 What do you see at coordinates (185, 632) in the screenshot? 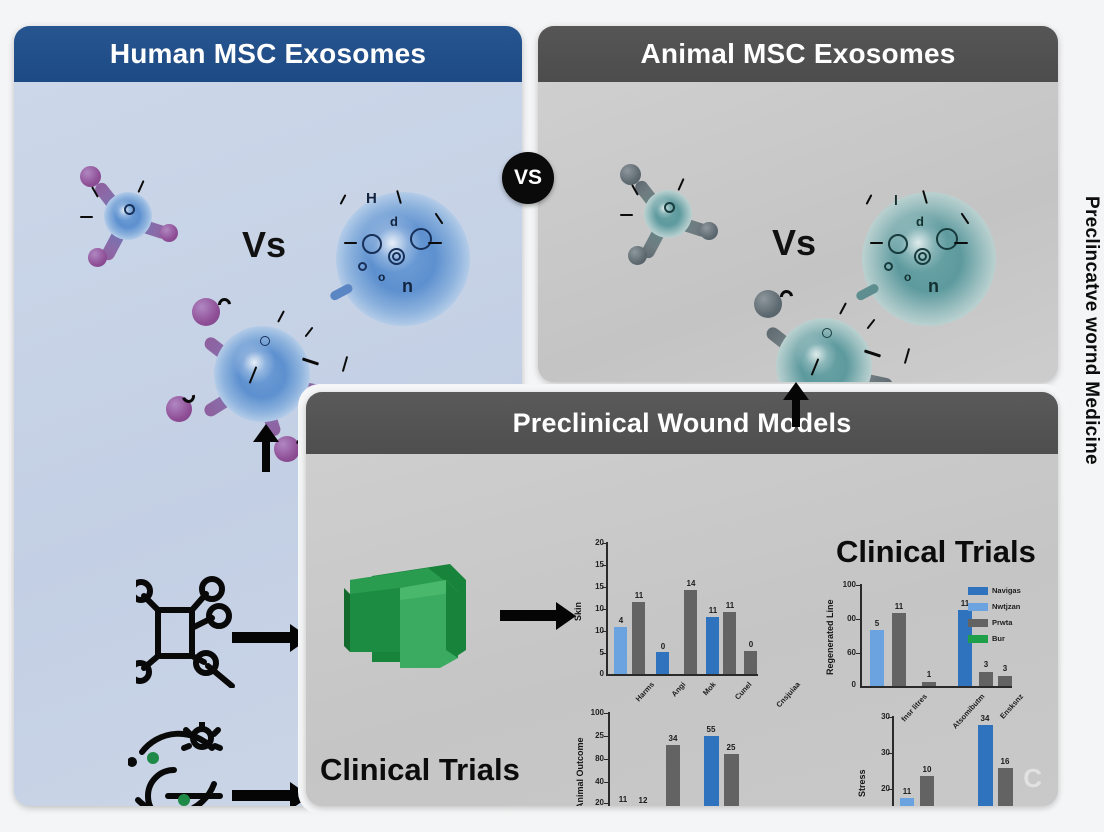
I see `molecule-structure-icon` at bounding box center [185, 632].